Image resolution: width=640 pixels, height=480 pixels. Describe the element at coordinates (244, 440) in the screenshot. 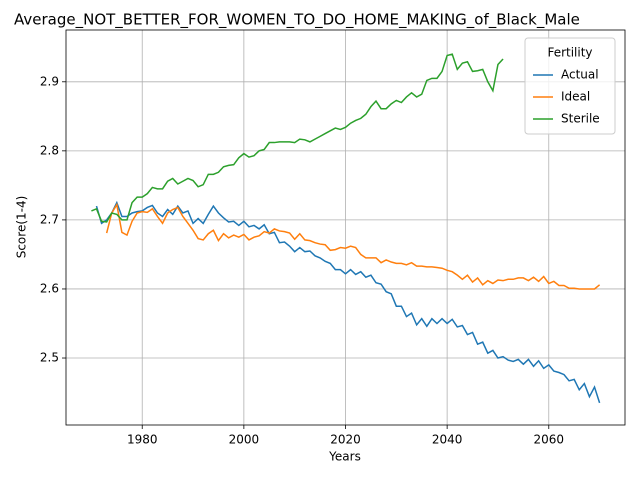

I see `x-tick-label: 2000` at that location.